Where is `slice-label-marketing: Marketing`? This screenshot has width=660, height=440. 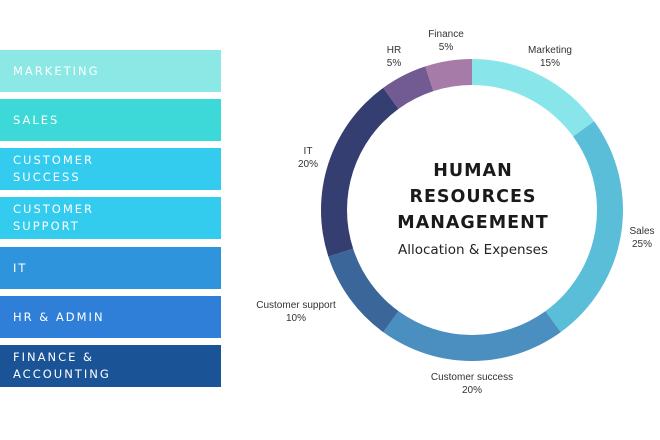 slice-label-marketing: Marketing is located at coordinates (550, 50).